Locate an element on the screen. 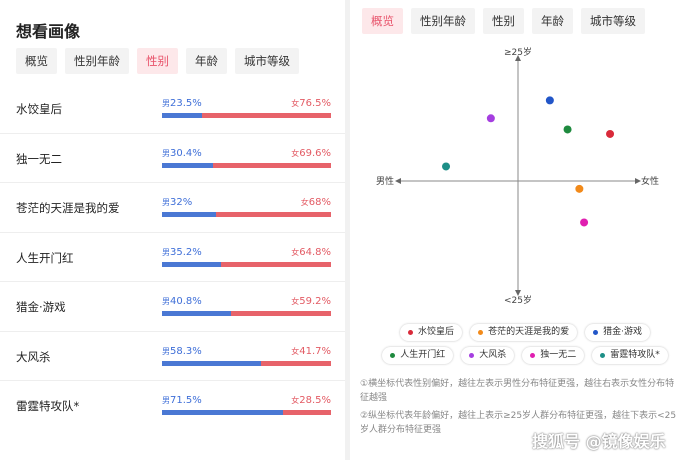 This screenshot has width=690, height=460. female-value: 69.6% is located at coordinates (315, 153).